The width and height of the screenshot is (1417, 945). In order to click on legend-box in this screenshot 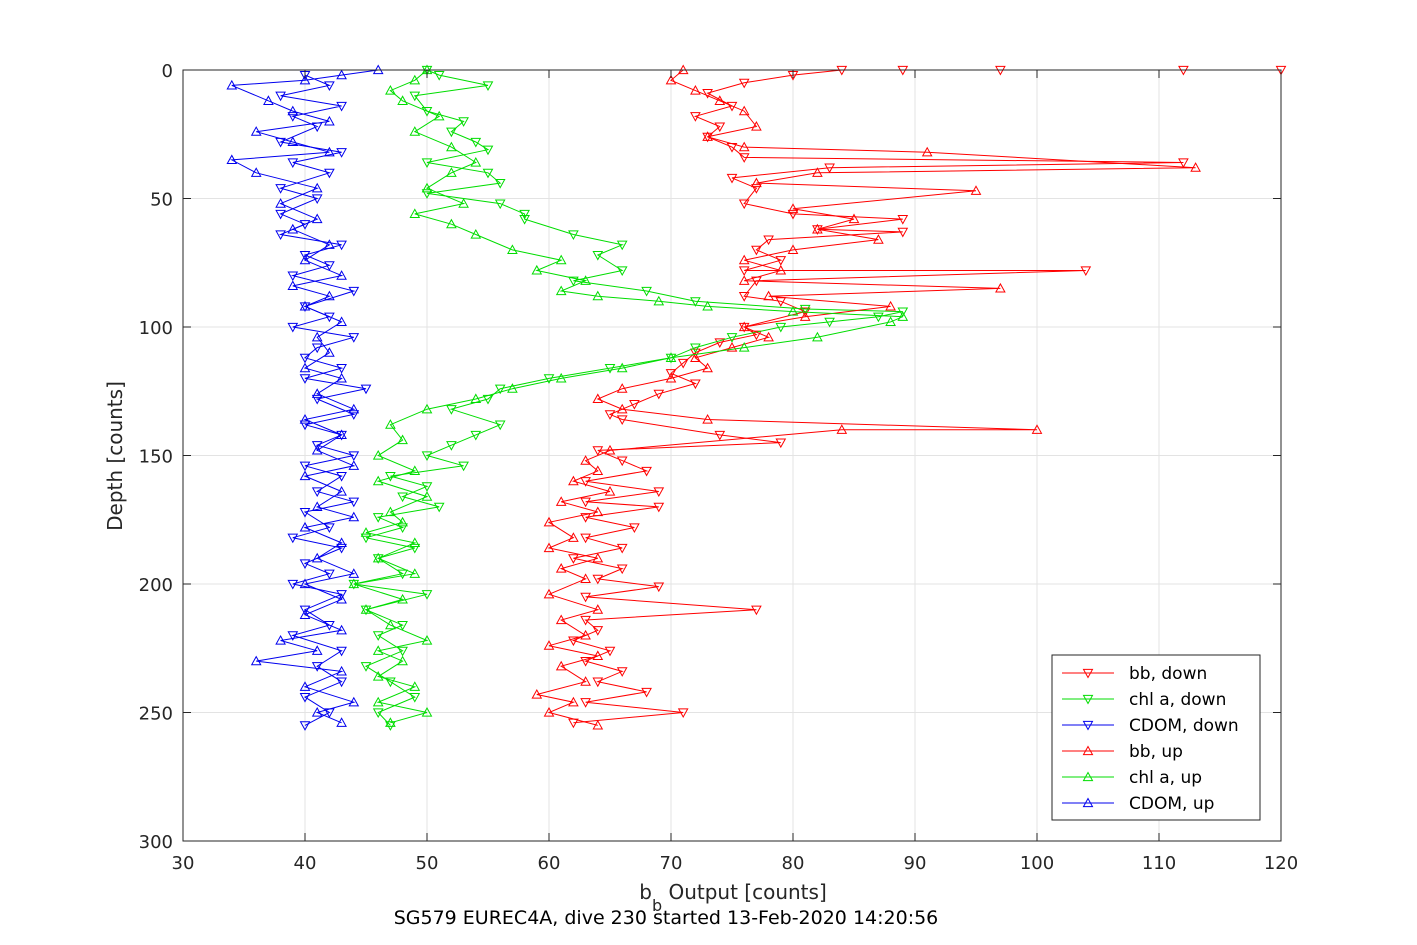, I will do `click(1156, 737)`.